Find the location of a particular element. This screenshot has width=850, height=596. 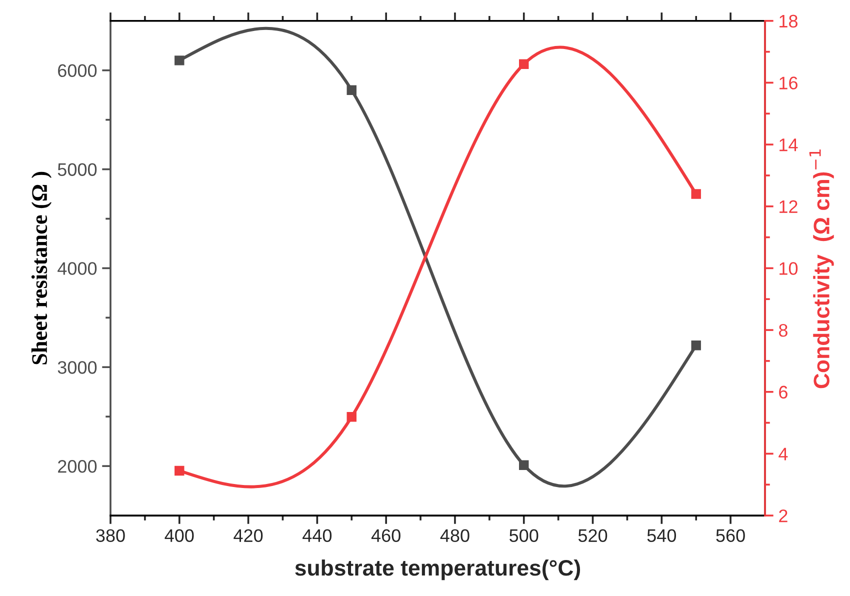

x-tick-label: 460 is located at coordinates (385, 535).